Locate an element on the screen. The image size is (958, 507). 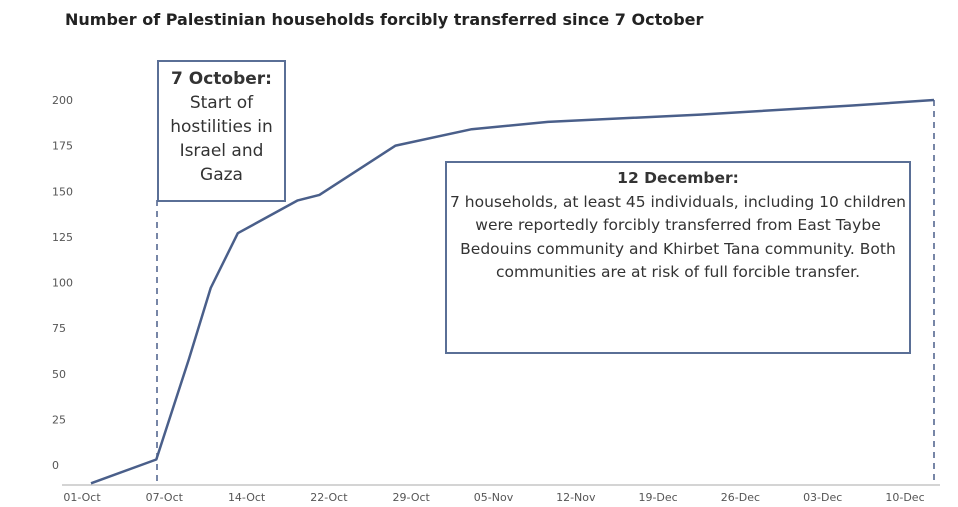
y-tick-label: 75 is located at coordinates (59, 328).